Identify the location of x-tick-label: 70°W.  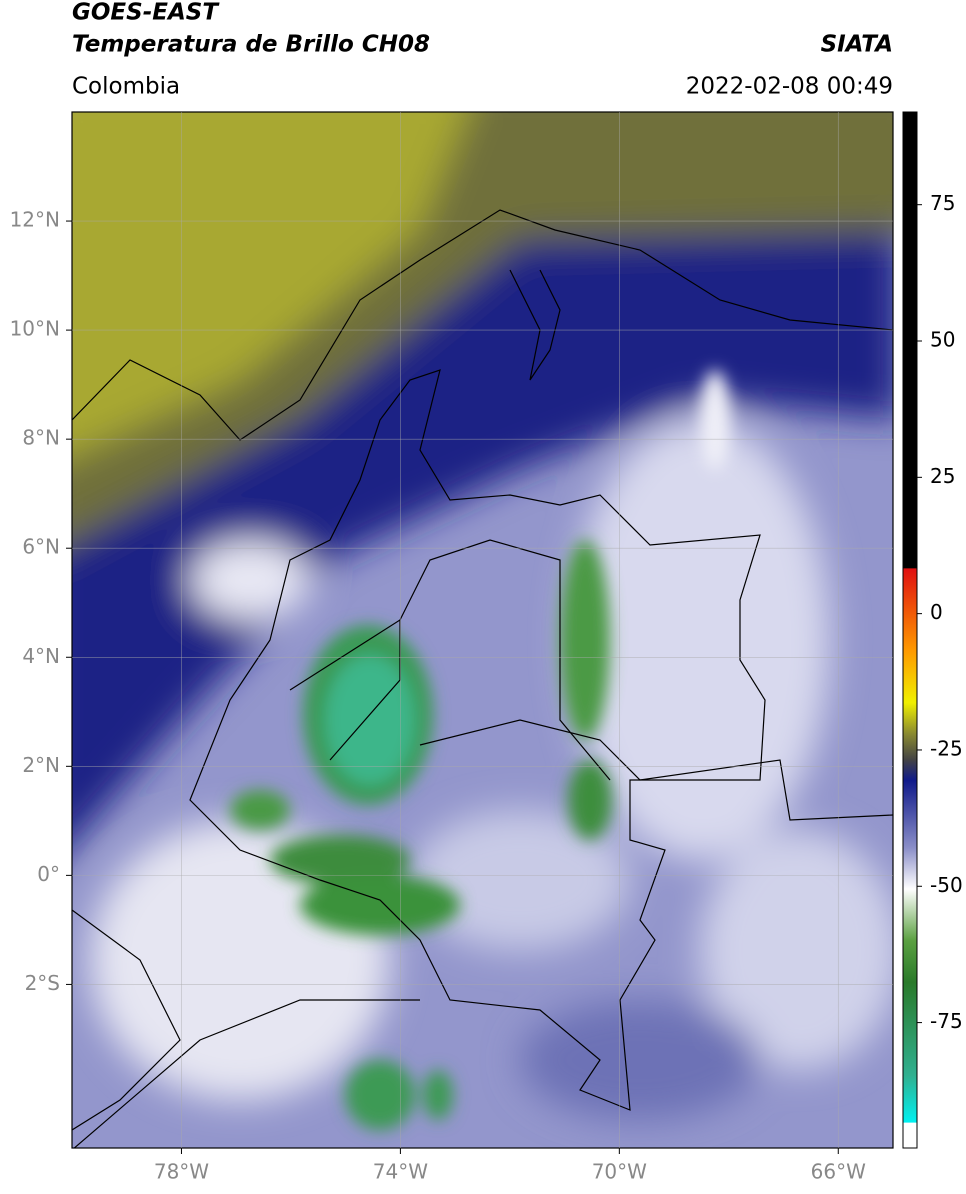
(619, 1172).